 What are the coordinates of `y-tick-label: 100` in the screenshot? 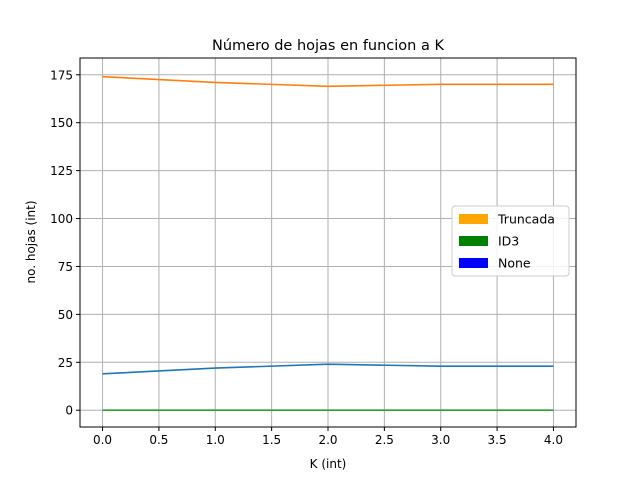 It's located at (61, 219).